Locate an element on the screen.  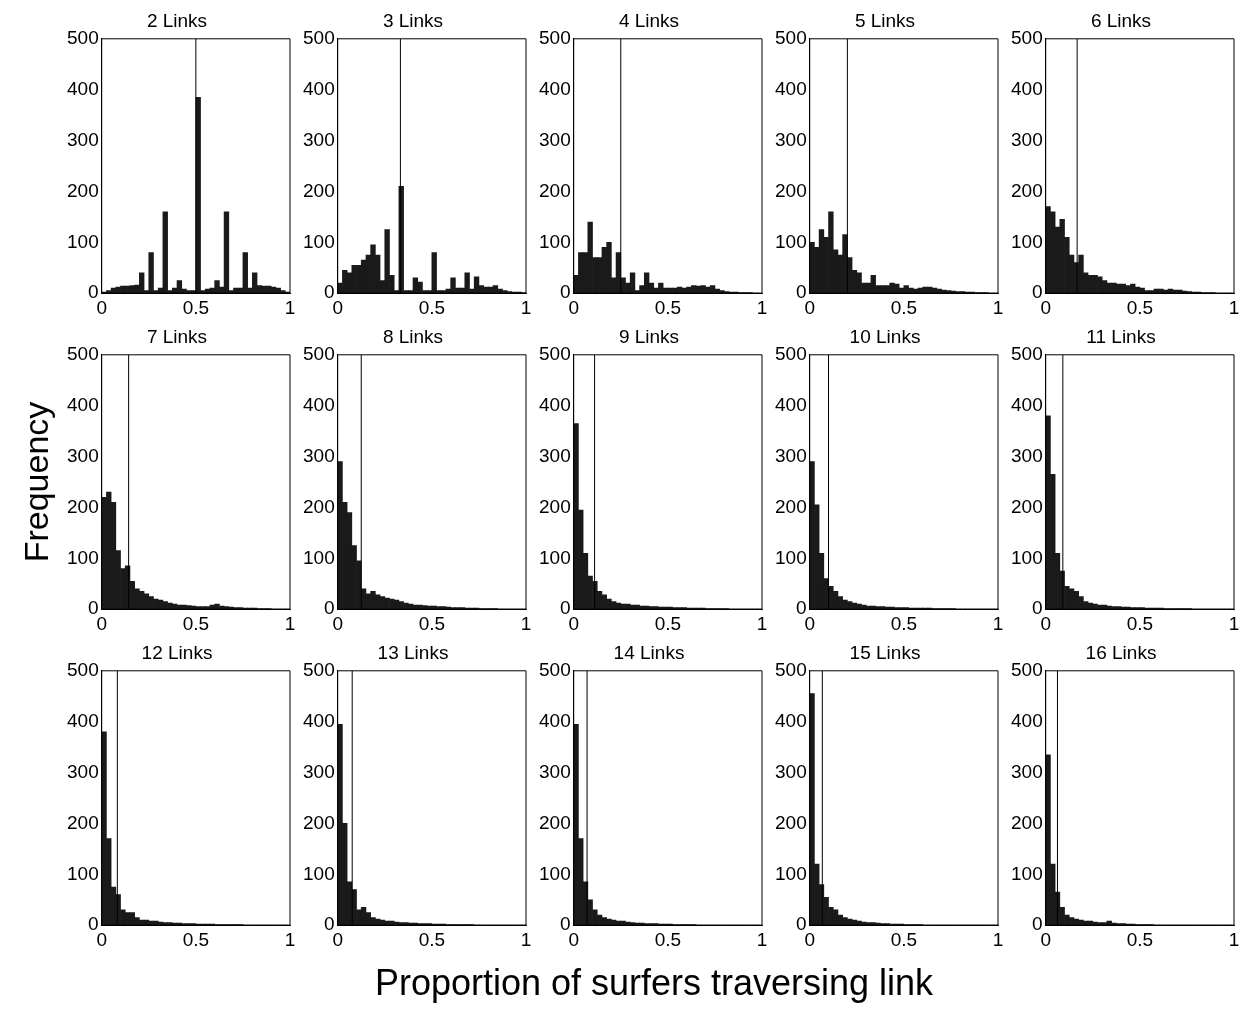
chart-title: 8 Links is located at coordinates (413, 336).